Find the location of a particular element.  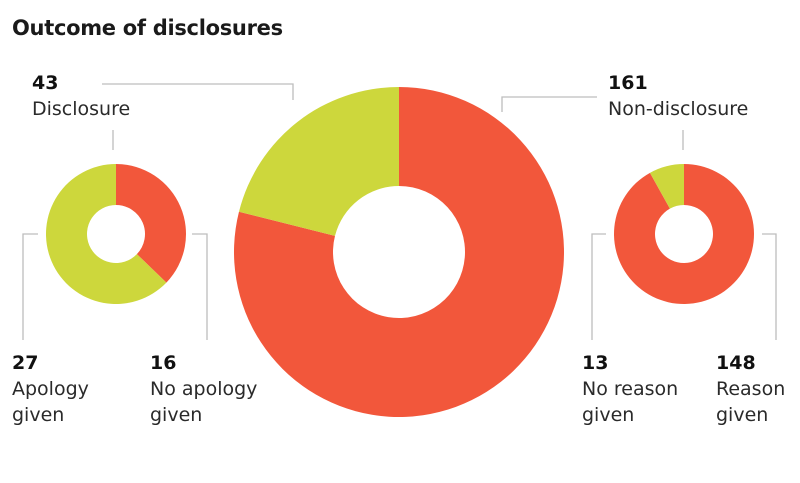

label-reason: 148 Reason given is located at coordinates (756, 389).